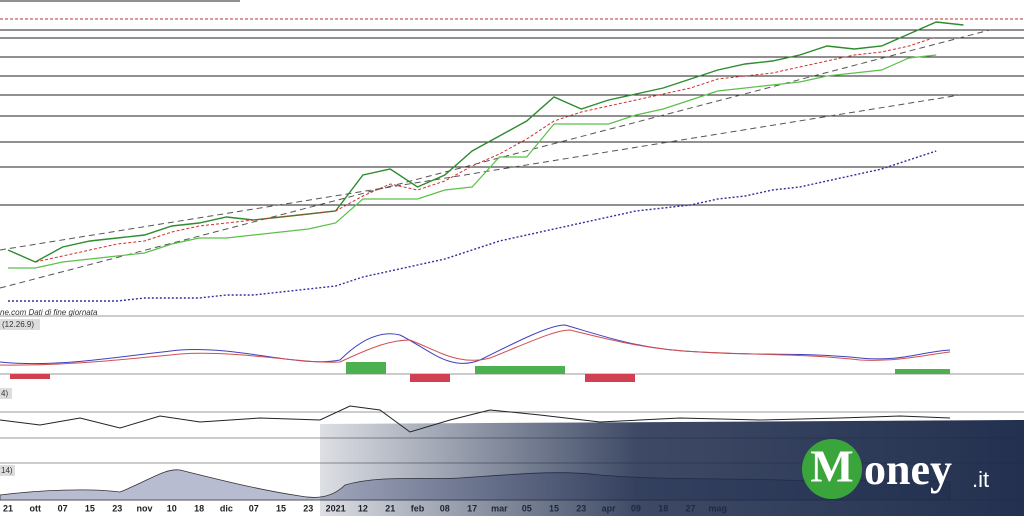 This screenshot has width=1024, height=516. What do you see at coordinates (831, 466) in the screenshot?
I see `logo-initial: M` at bounding box center [831, 466].